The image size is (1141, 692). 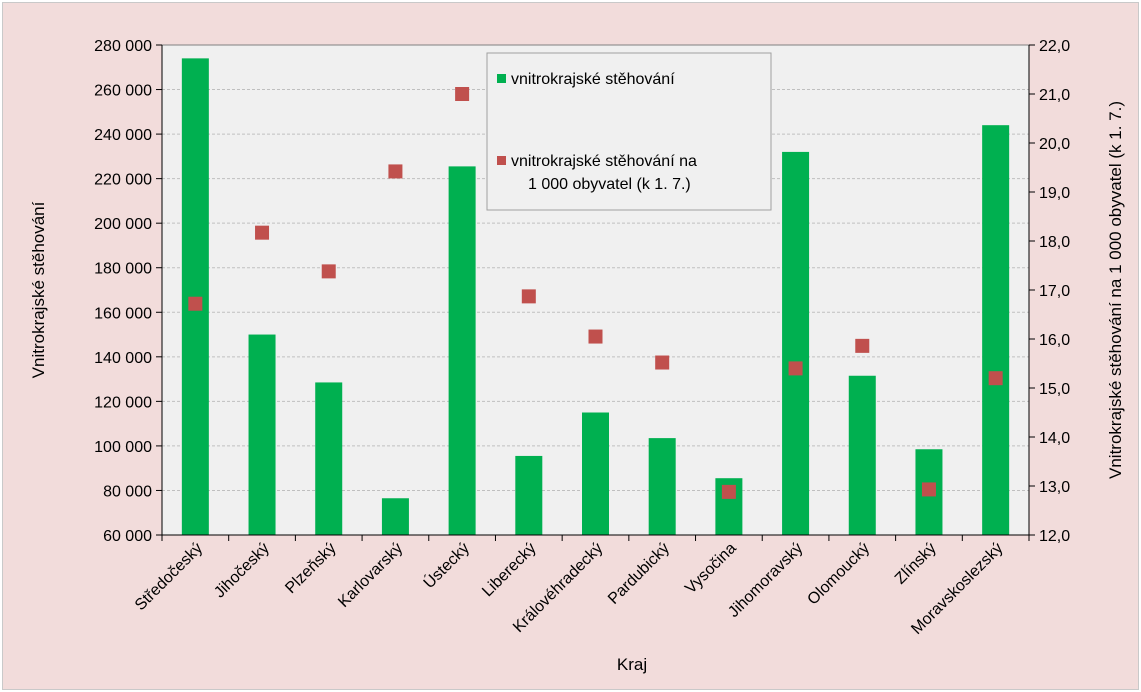 What do you see at coordinates (501, 160) in the screenshot?
I see `legend-marker-swatch` at bounding box center [501, 160].